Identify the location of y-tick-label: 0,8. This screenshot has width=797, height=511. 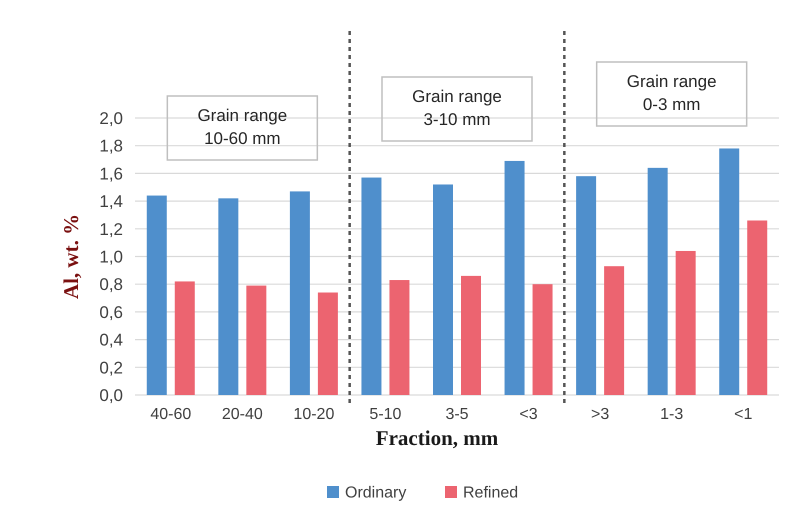
(111, 284).